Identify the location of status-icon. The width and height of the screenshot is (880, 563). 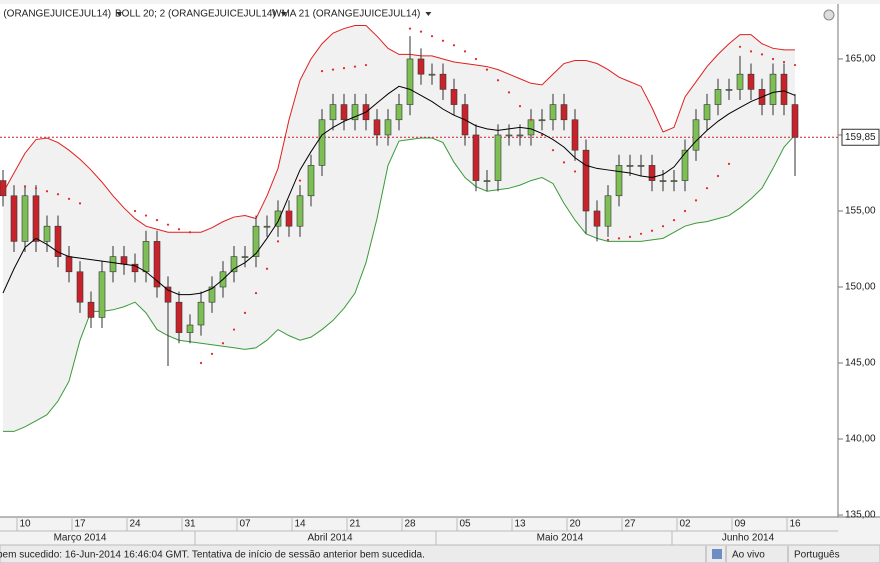
(717, 554).